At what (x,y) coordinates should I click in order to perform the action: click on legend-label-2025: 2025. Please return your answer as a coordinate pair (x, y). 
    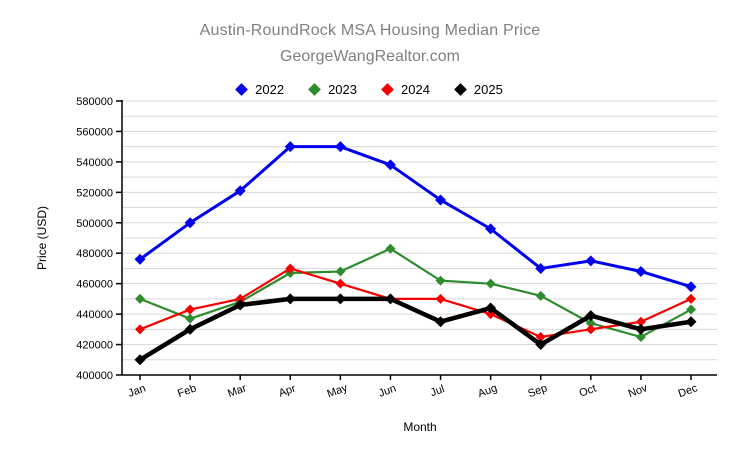
    Looking at the image, I should click on (488, 89).